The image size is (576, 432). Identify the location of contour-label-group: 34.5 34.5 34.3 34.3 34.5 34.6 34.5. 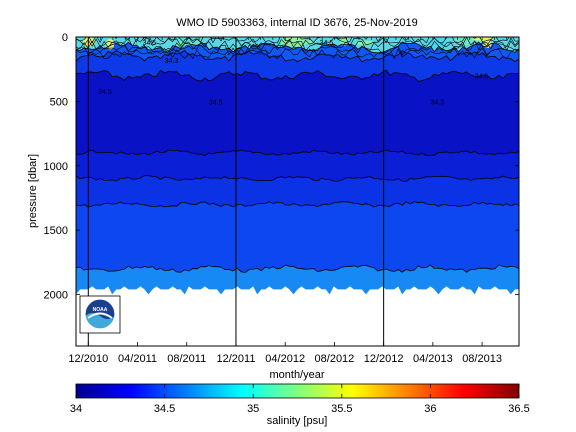
(293, 73).